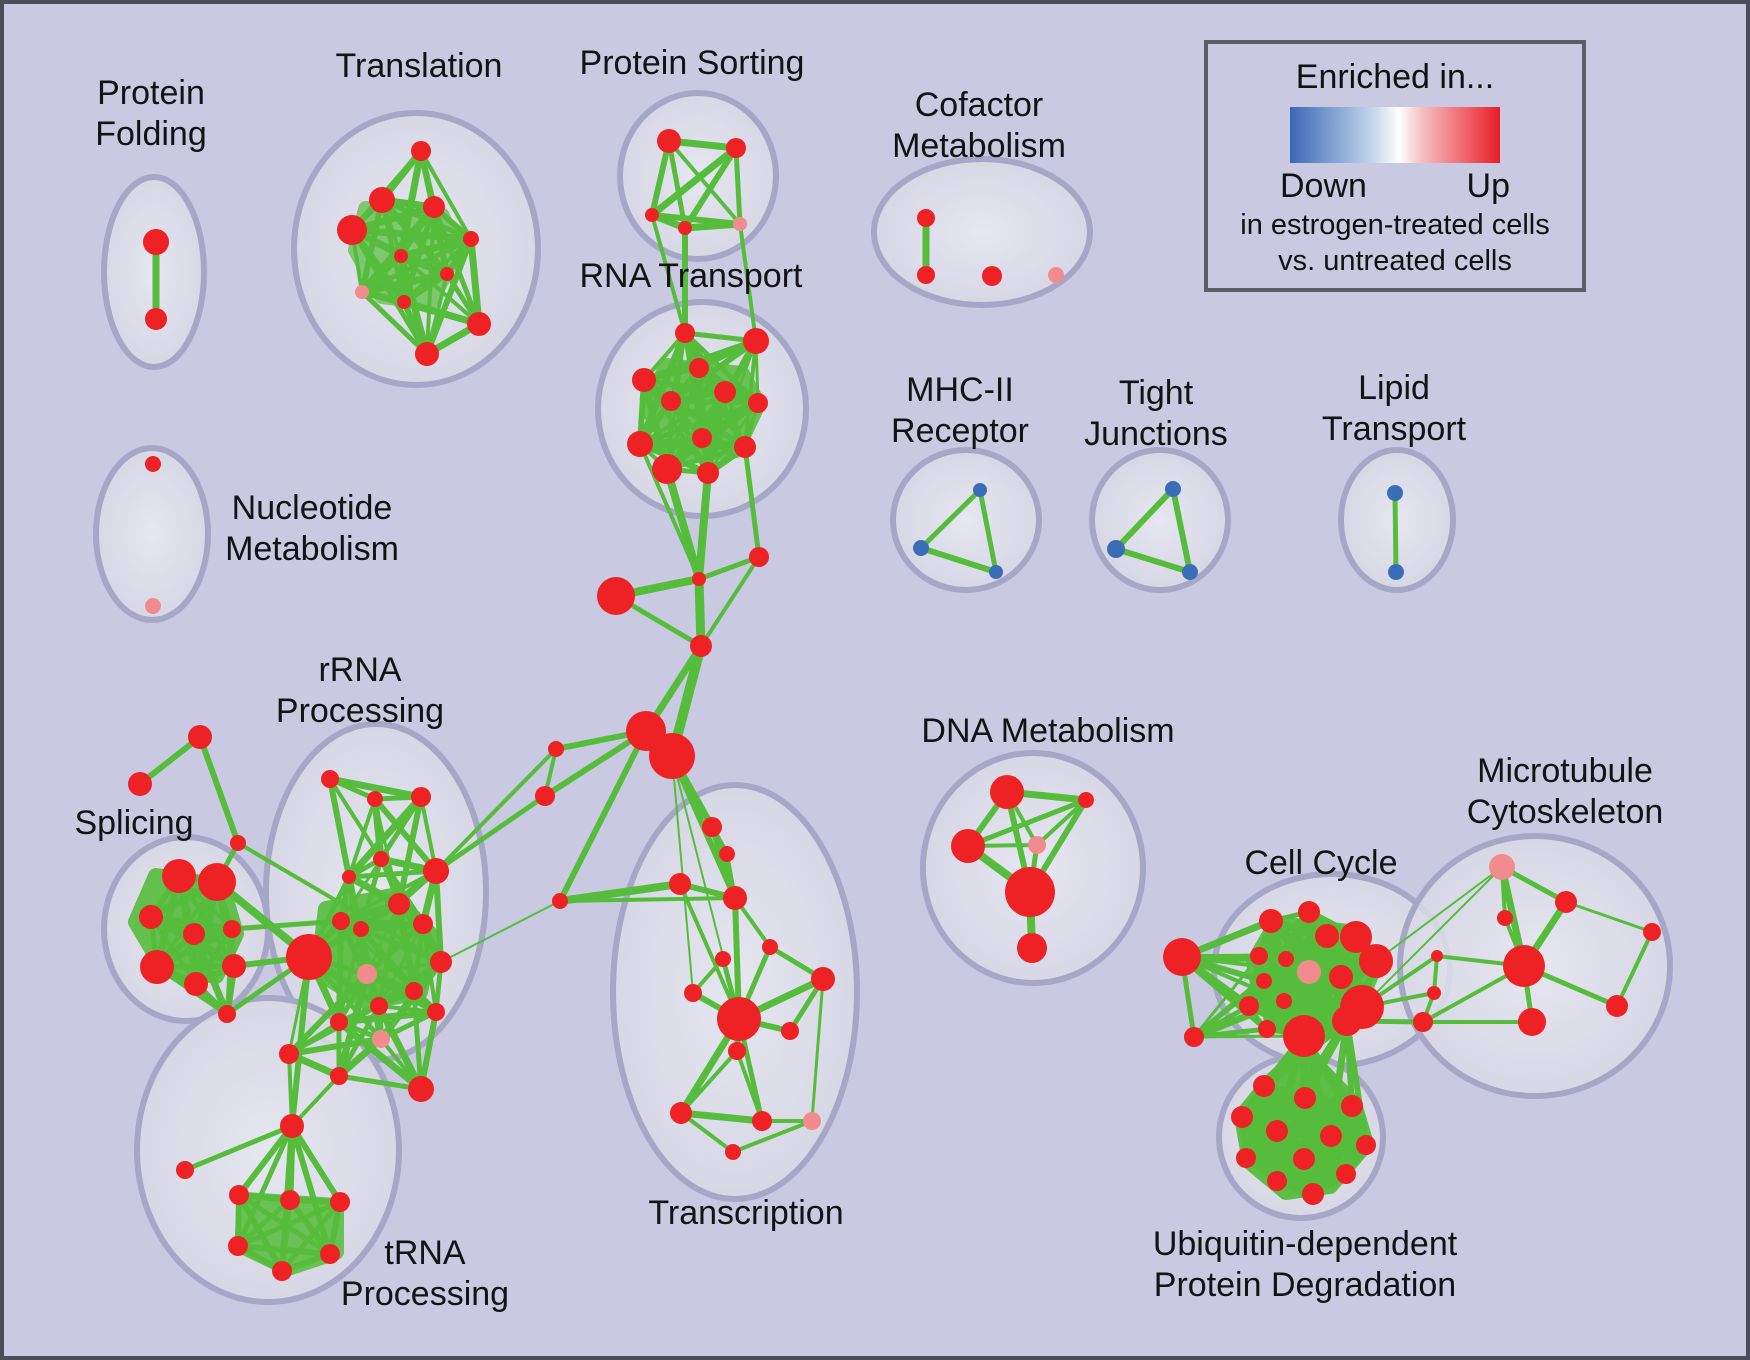  Describe the element at coordinates (436, 1012) in the screenshot. I see `node-rr15` at that location.